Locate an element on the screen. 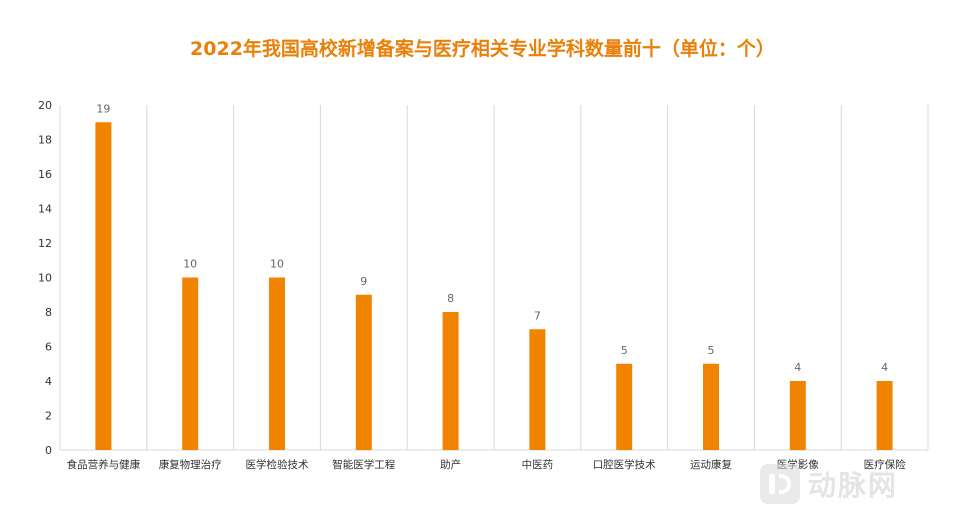 The width and height of the screenshot is (965, 515). data-label: 7 is located at coordinates (537, 315).